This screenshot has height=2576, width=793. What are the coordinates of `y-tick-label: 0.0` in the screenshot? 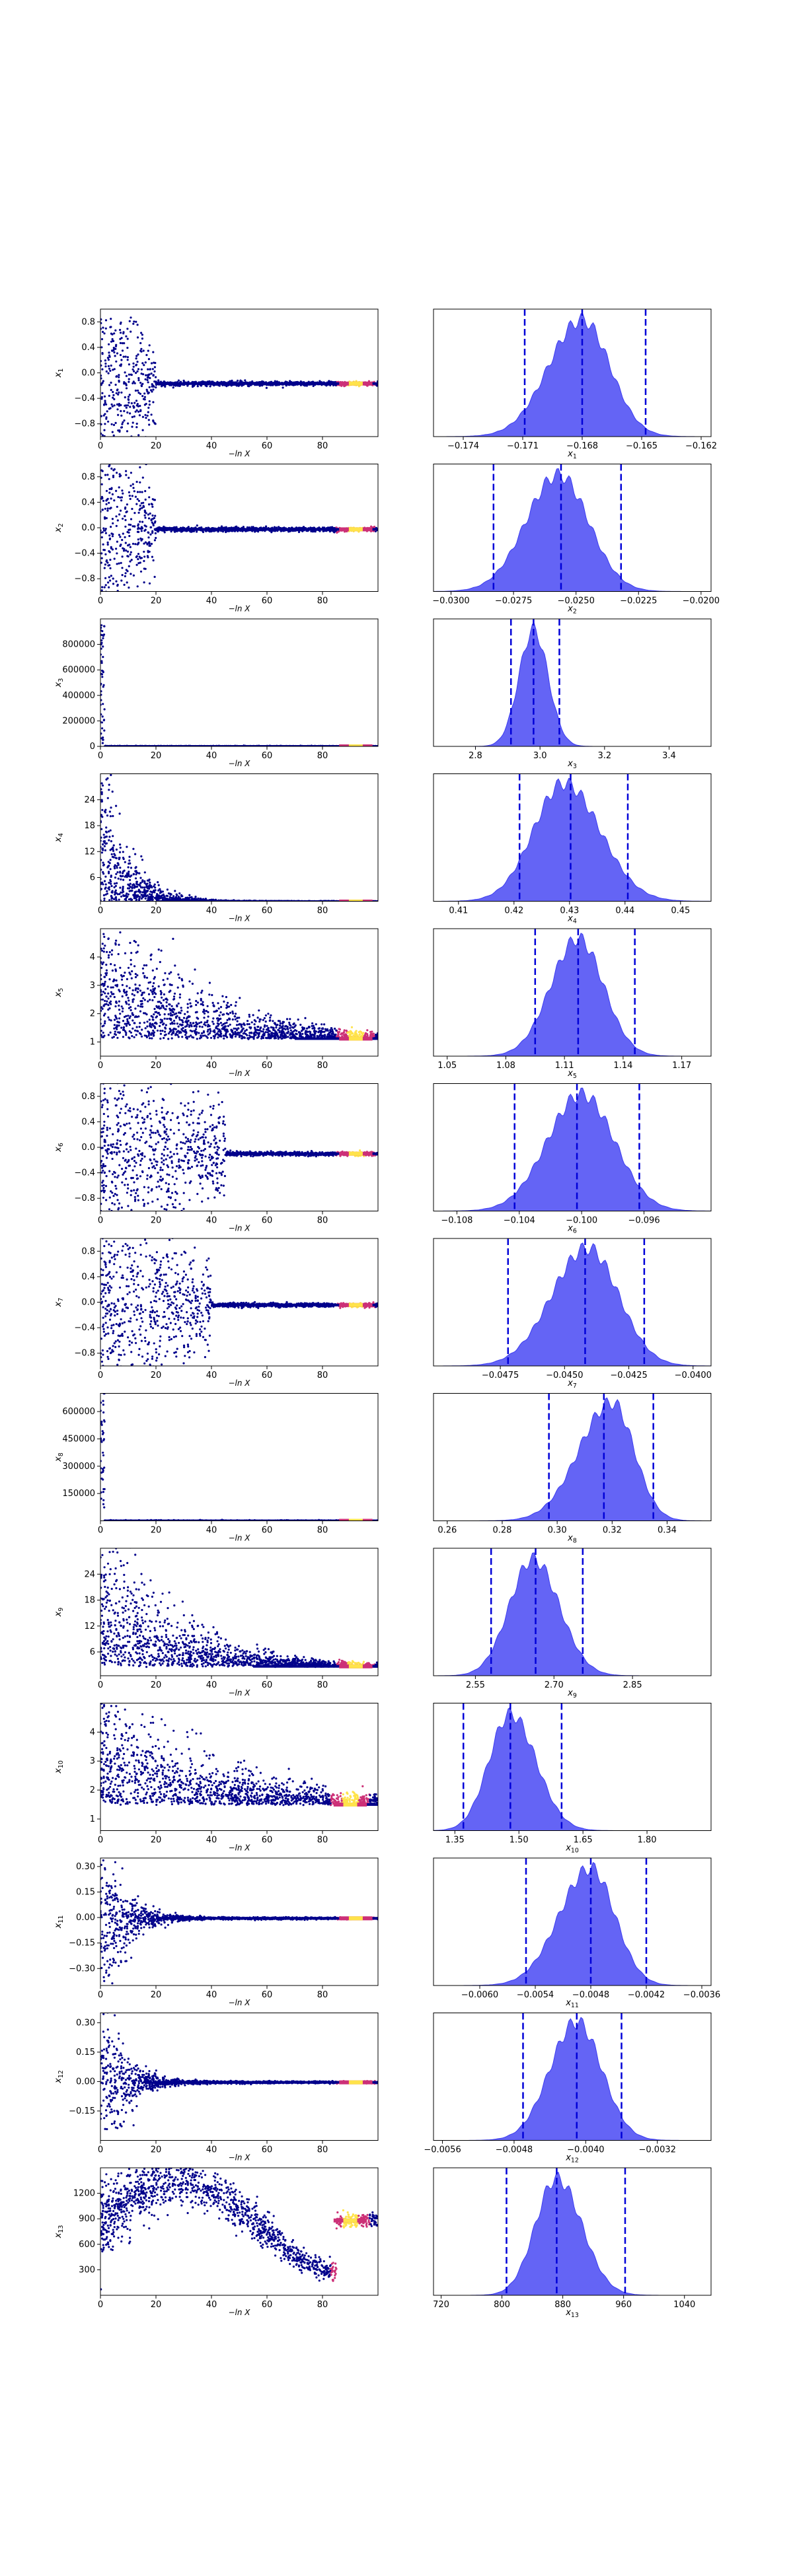 It's located at (88, 374).